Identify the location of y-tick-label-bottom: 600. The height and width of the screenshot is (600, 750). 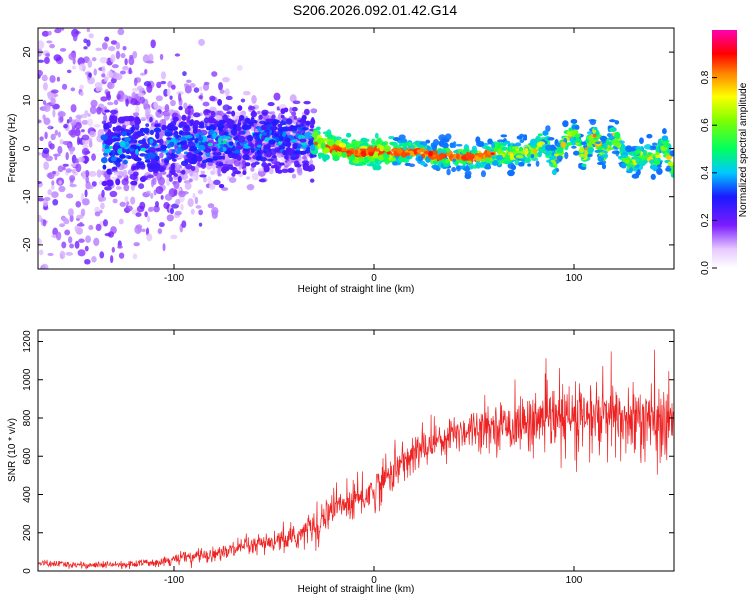
(27, 455).